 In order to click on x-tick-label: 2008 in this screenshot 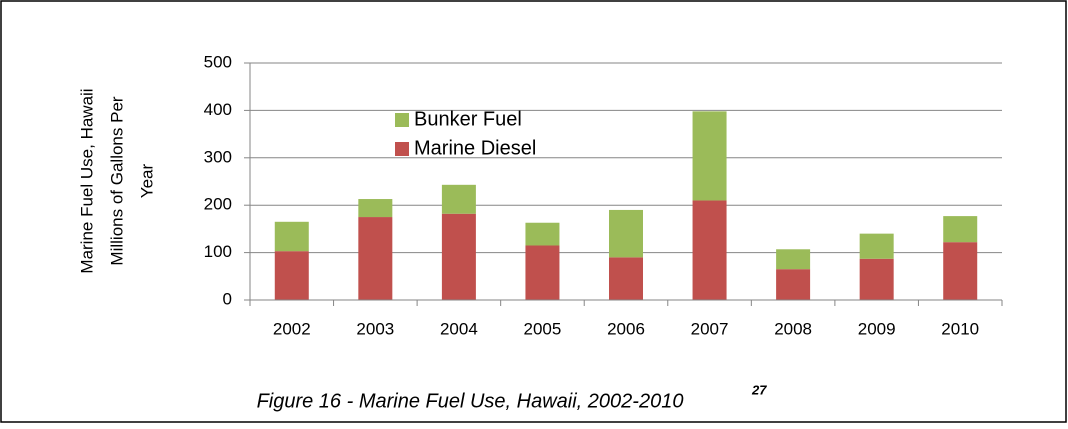, I will do `click(793, 328)`.